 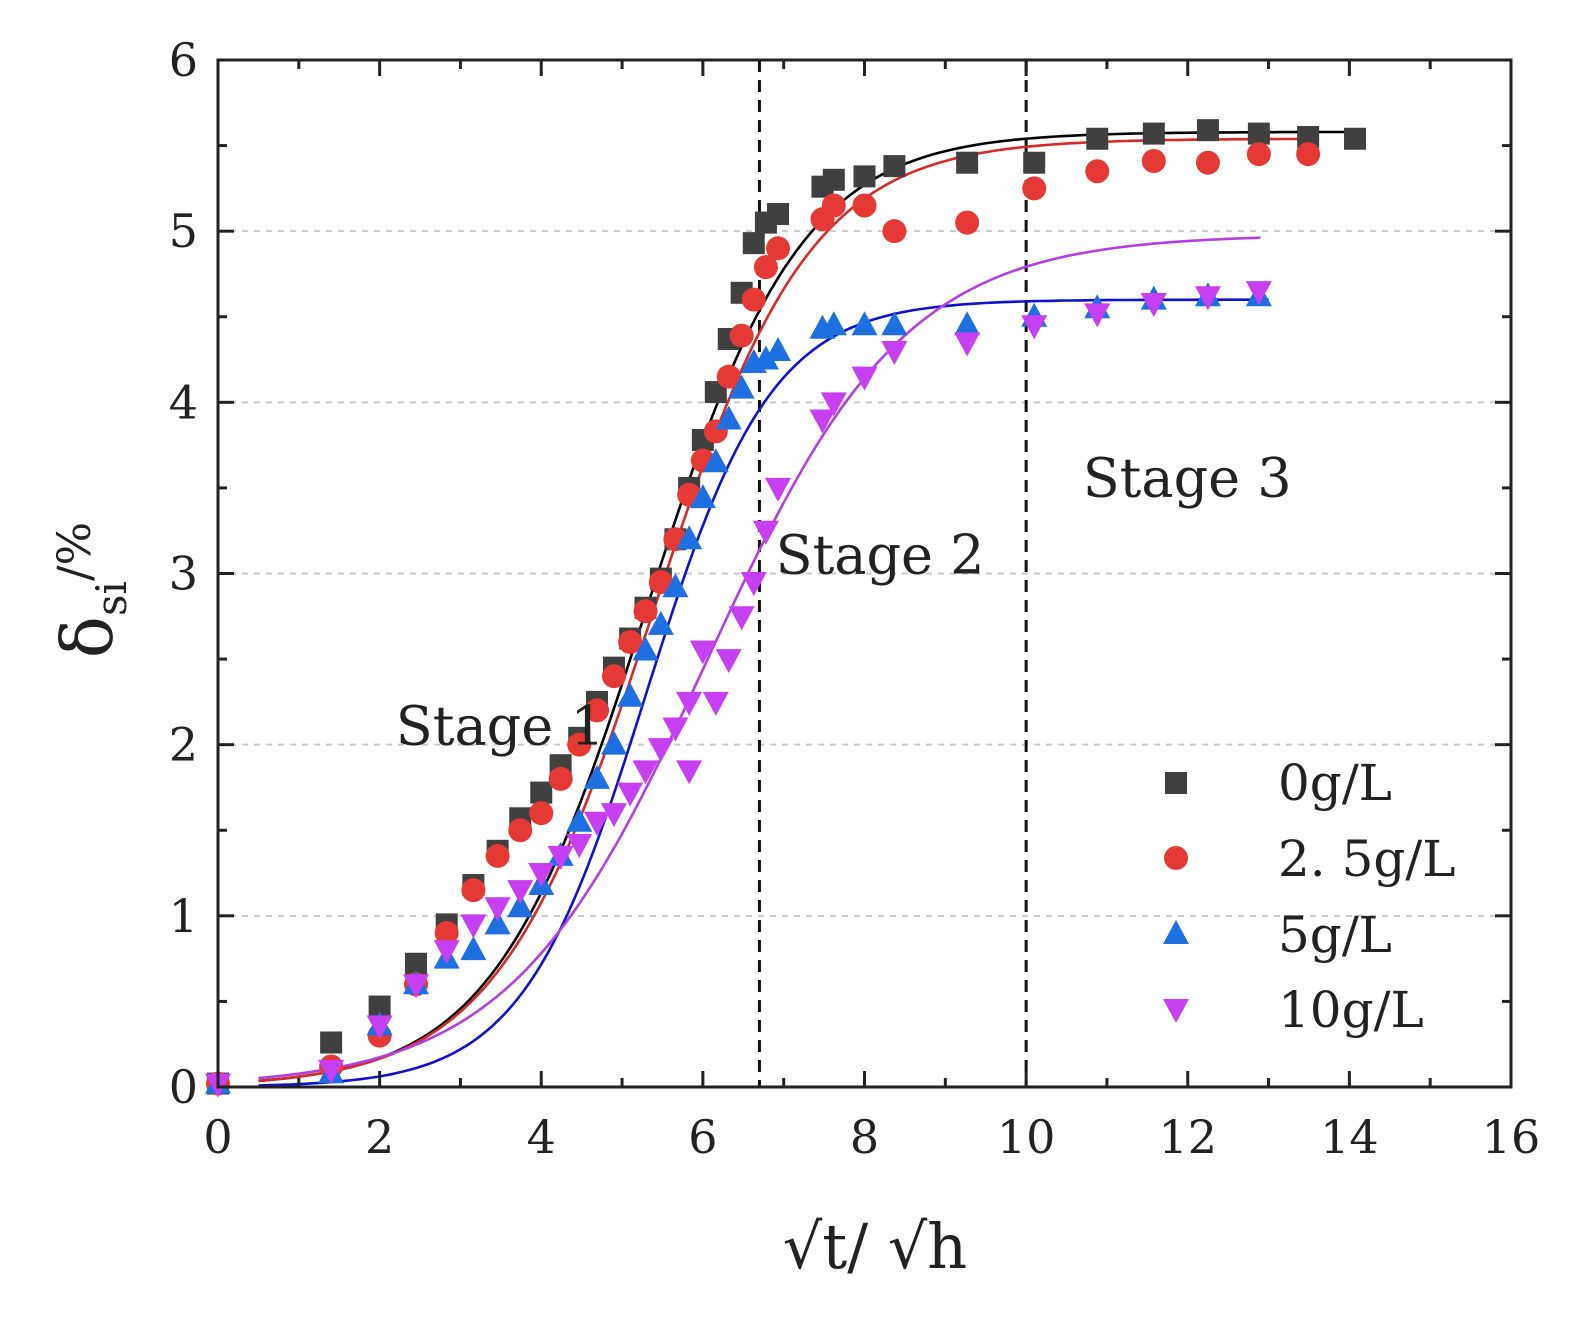 What do you see at coordinates (1187, 477) in the screenshot?
I see `stage-3-label: Stage 3` at bounding box center [1187, 477].